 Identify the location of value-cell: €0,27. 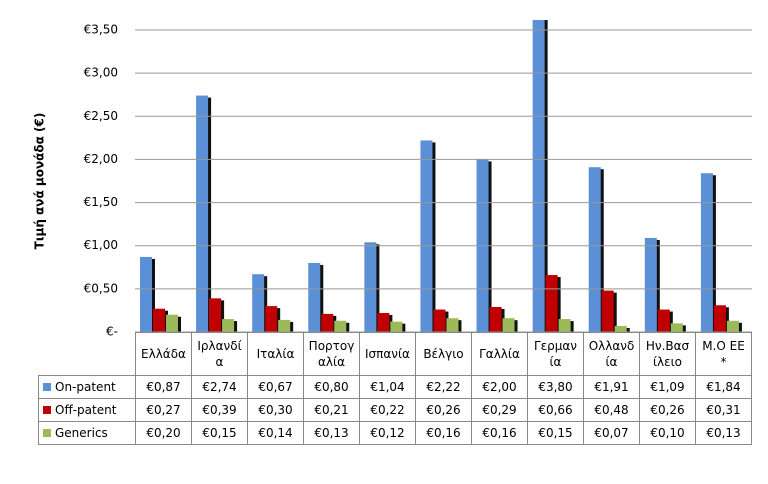
(163, 410).